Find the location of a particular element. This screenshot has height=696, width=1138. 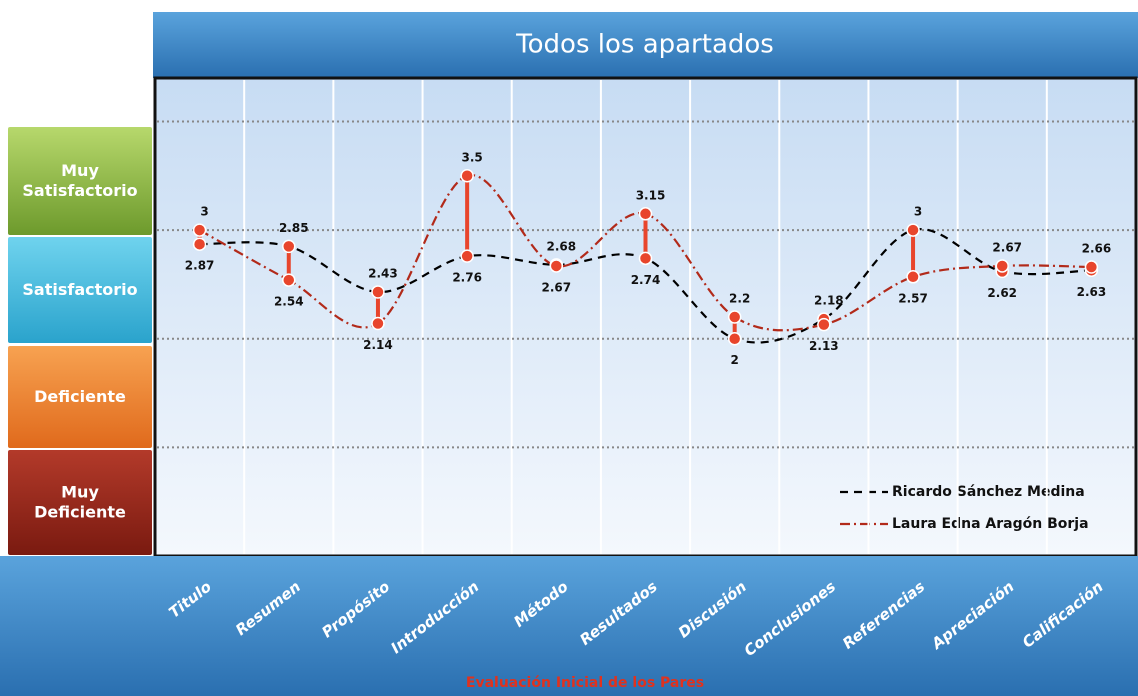

data-label: 3.5 is located at coordinates (472, 157).